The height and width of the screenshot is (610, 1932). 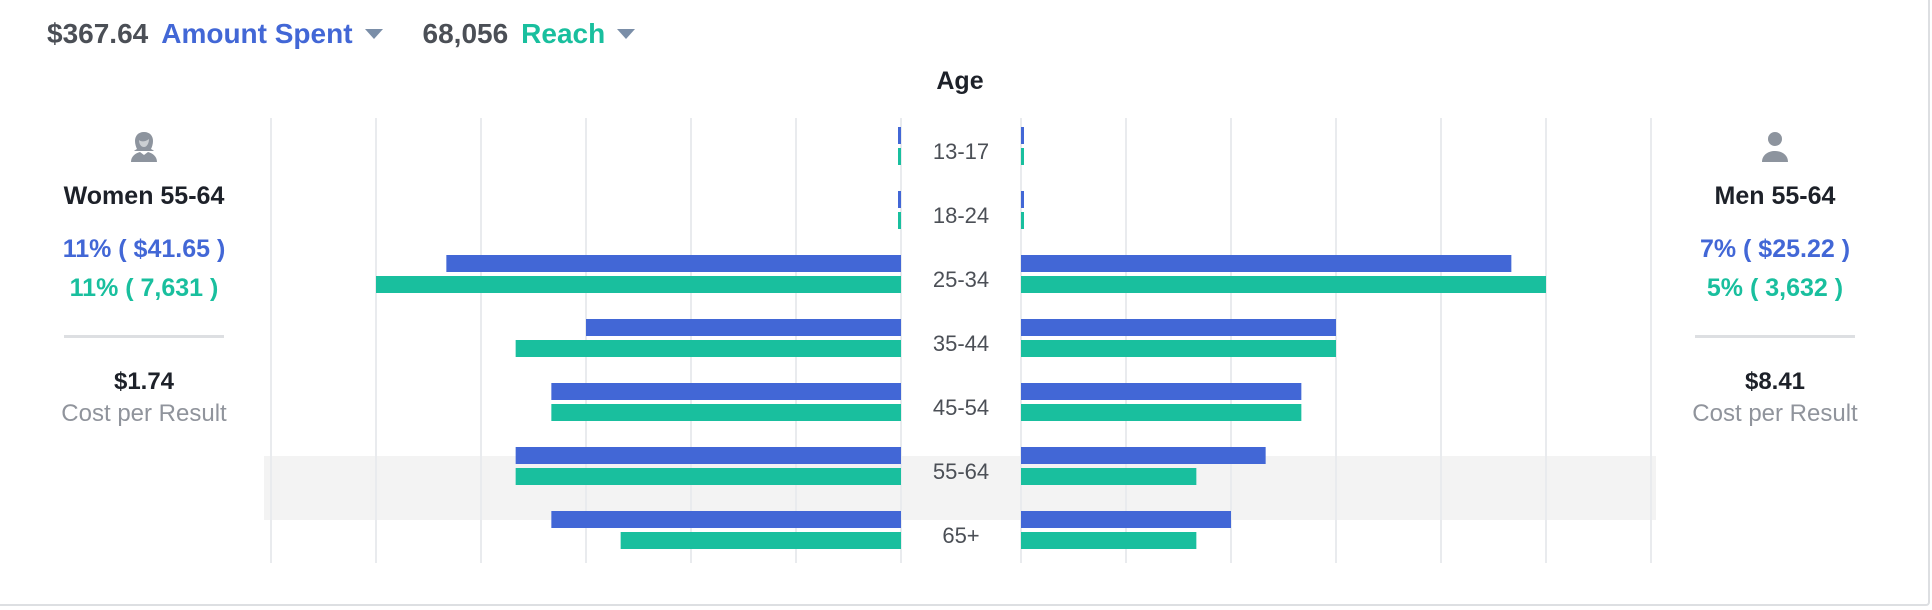 I want to click on amount-spent-value: $367.64, so click(x=98, y=33).